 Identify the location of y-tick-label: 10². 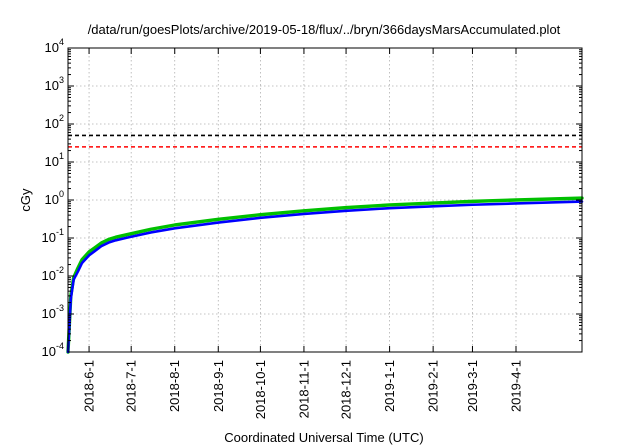
(54, 122).